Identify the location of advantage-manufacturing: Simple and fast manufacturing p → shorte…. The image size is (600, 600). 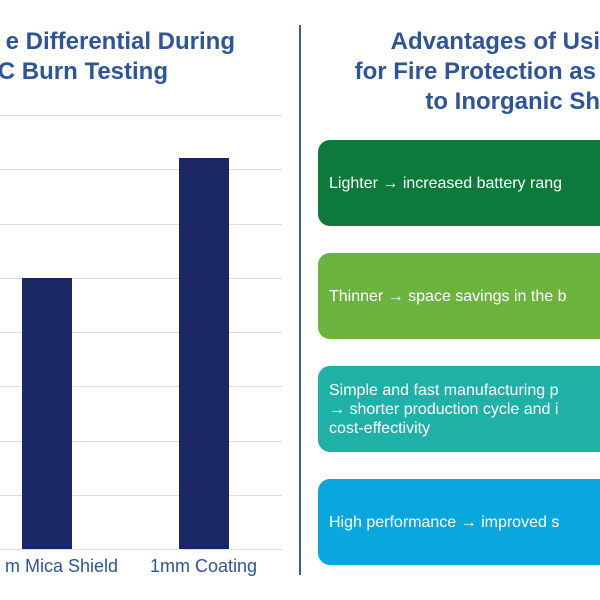
(459, 409).